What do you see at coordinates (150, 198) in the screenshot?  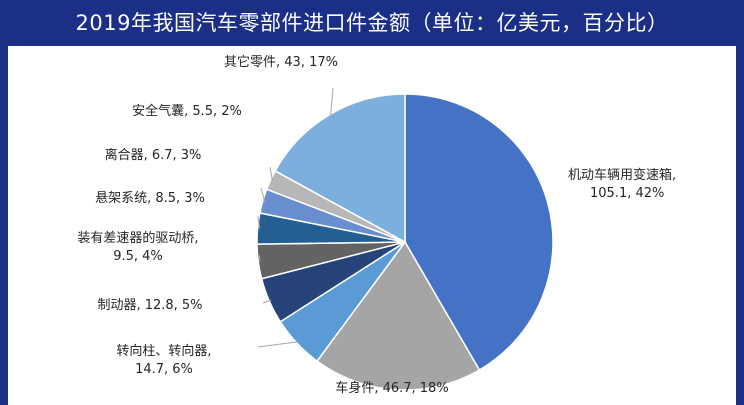 I see `slice-label-6: 悬架系统, 8.5, 3%` at bounding box center [150, 198].